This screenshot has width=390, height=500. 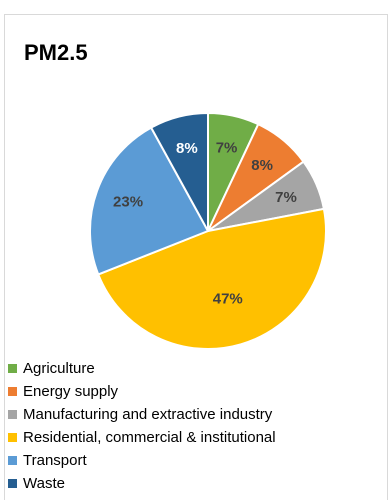 What do you see at coordinates (142, 368) in the screenshot?
I see `legend-item-1: Agriculture` at bounding box center [142, 368].